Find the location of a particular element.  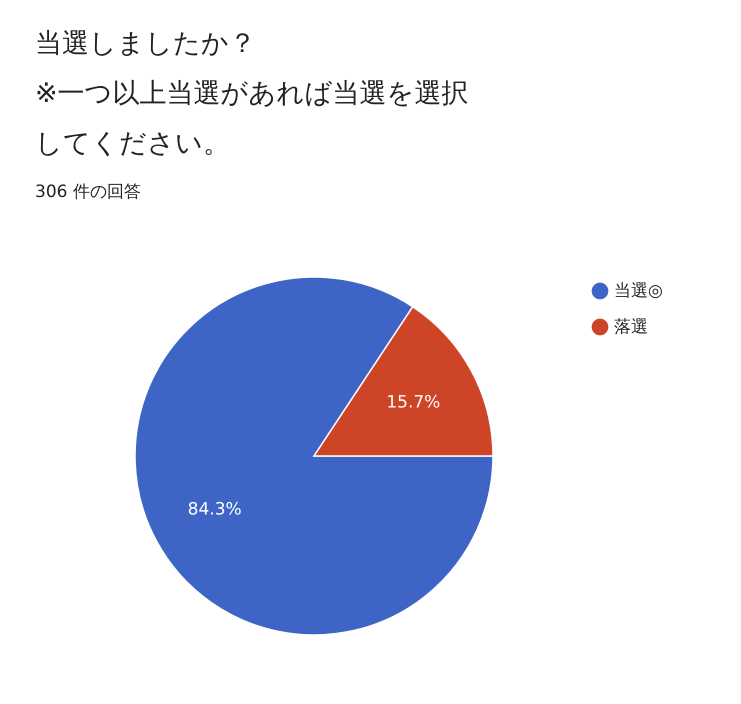

legend-label: 当選◎ is located at coordinates (638, 291).